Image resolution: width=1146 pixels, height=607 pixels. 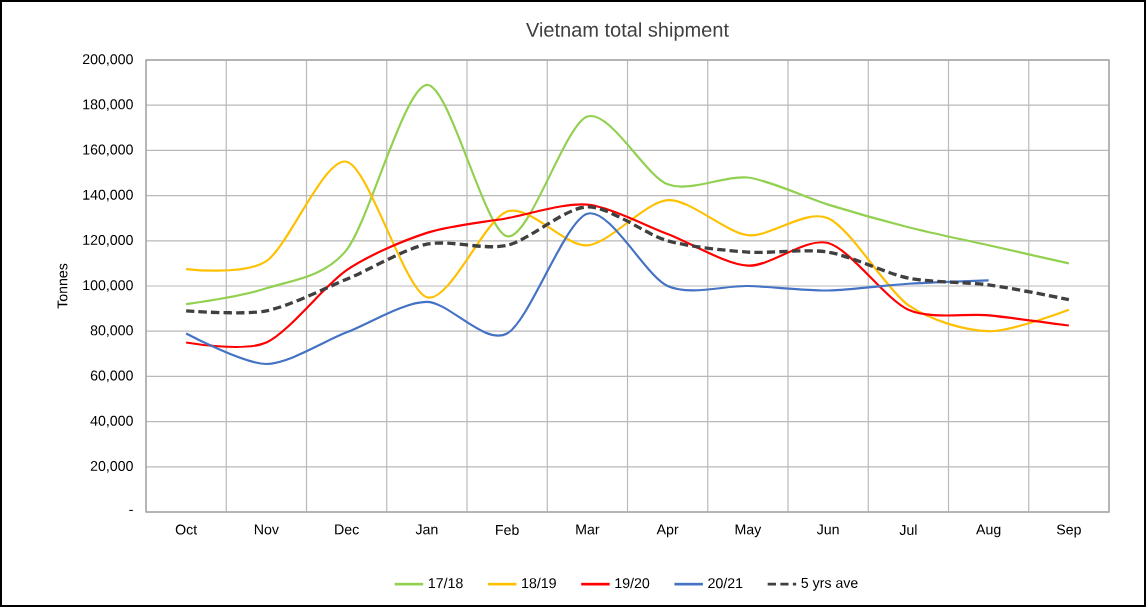 What do you see at coordinates (186, 529) in the screenshot?
I see `x-tick-label: Oct` at bounding box center [186, 529].